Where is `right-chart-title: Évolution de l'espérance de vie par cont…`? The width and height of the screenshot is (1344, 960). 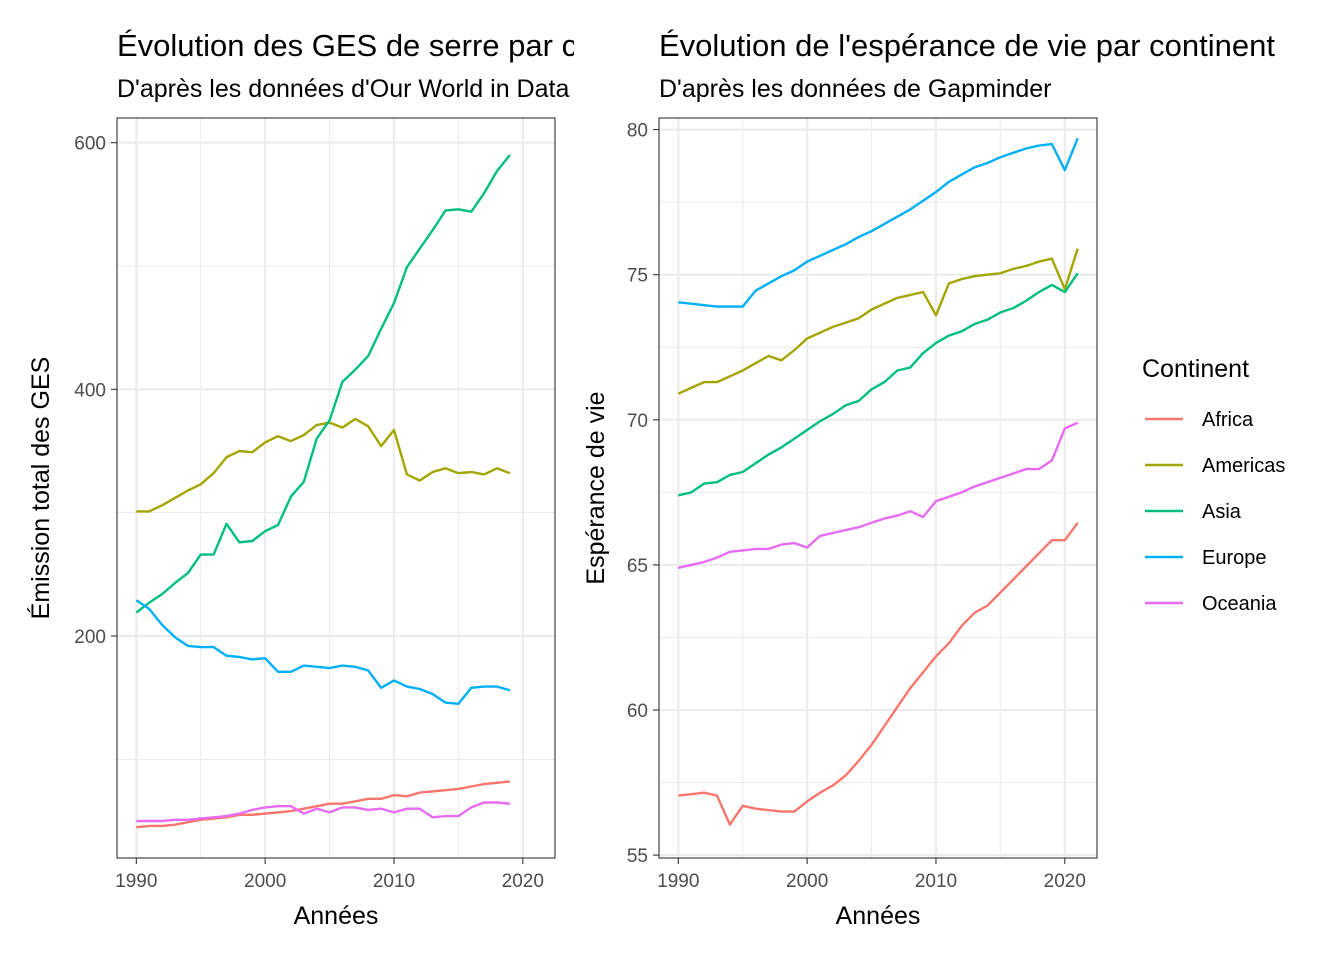 right-chart-title: Évolution de l'espérance de vie par cont… is located at coordinates (967, 45).